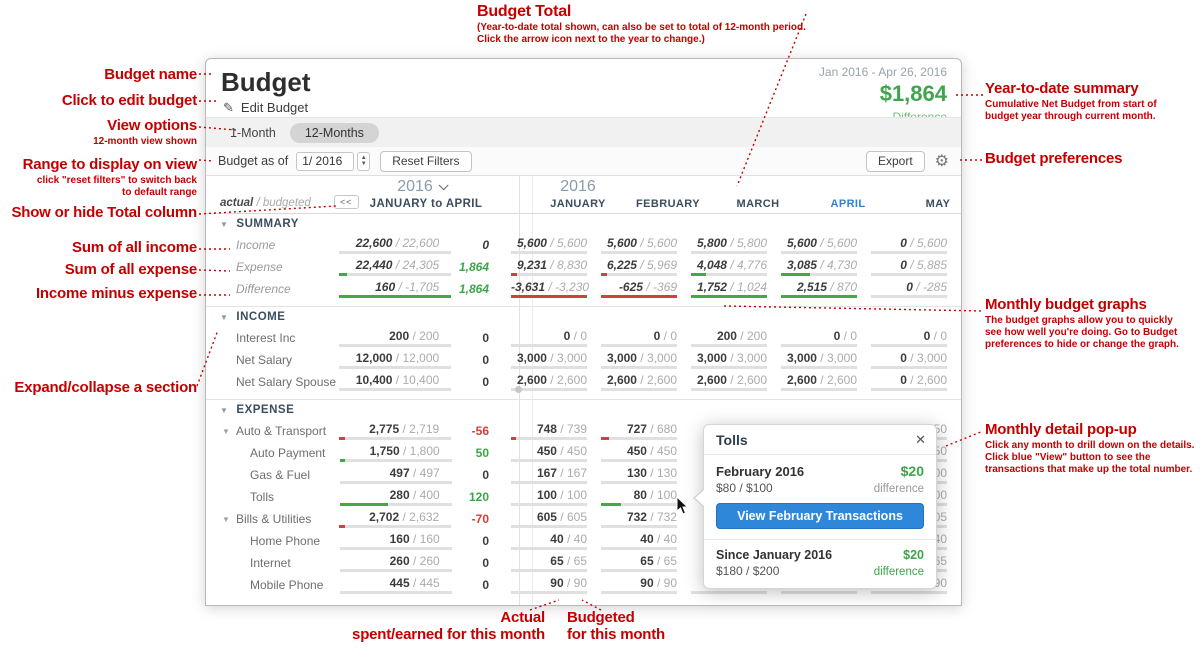 This screenshot has height=663, width=1200. Describe the element at coordinates (364, 161) in the screenshot. I see `month-stepper: ▲ ▼` at that location.